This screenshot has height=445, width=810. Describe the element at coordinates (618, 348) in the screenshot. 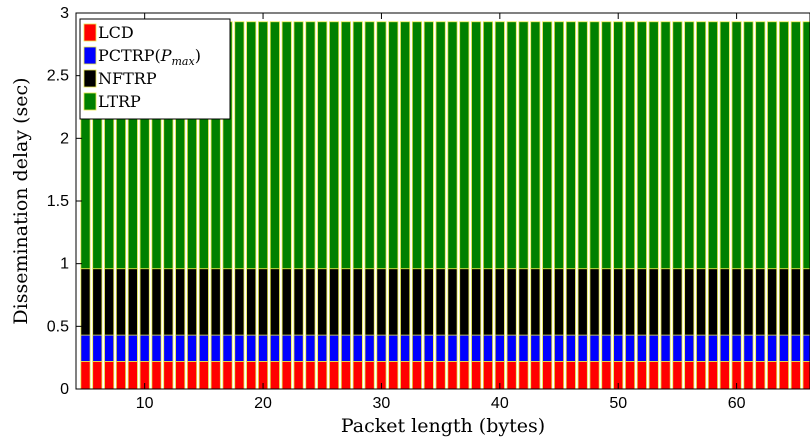

I see `bar-pctrp-x50` at that location.